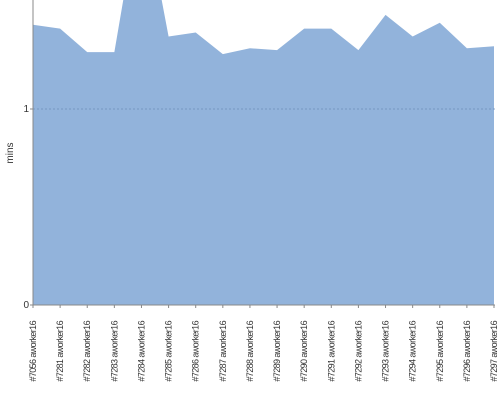 This screenshot has width=500, height=400. What do you see at coordinates (413, 350) in the screenshot?
I see `x-tick-label: #7294 aworker16` at bounding box center [413, 350].